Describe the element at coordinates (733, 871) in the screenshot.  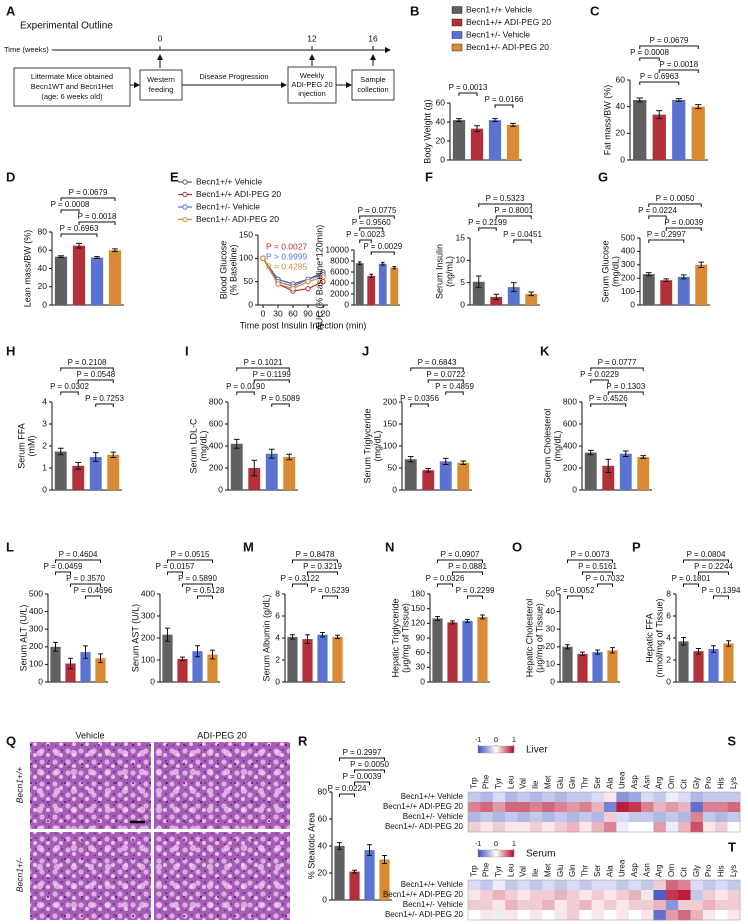
I see `column-label: Lys` at that location.